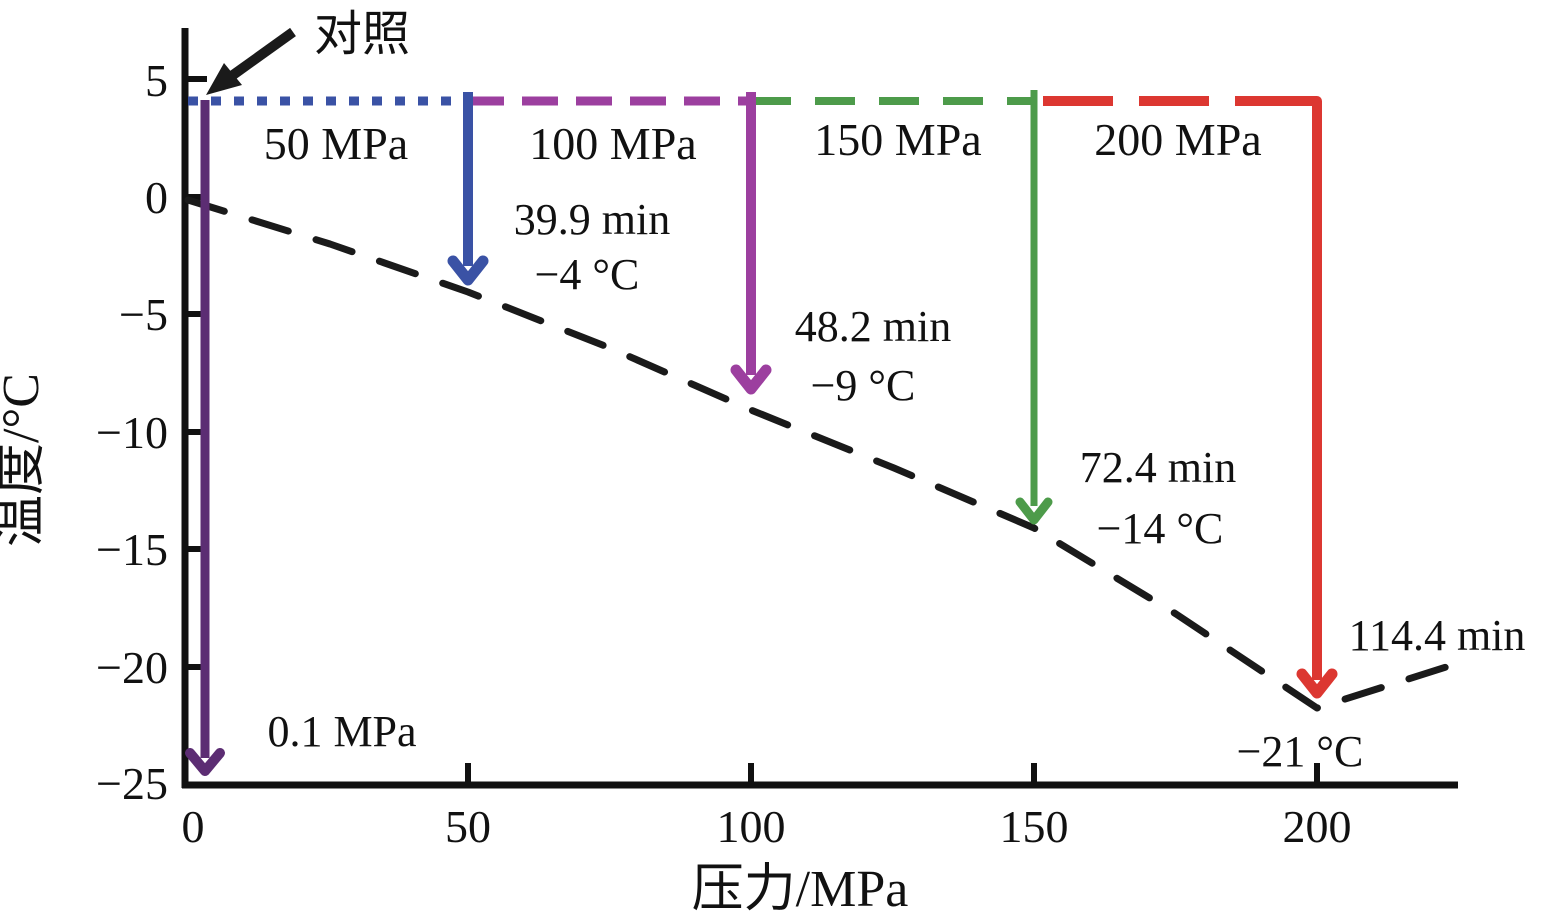 The height and width of the screenshot is (919, 1560). Describe the element at coordinates (1317, 683) in the screenshot. I see `arrow-down-head-200mpa` at that location.